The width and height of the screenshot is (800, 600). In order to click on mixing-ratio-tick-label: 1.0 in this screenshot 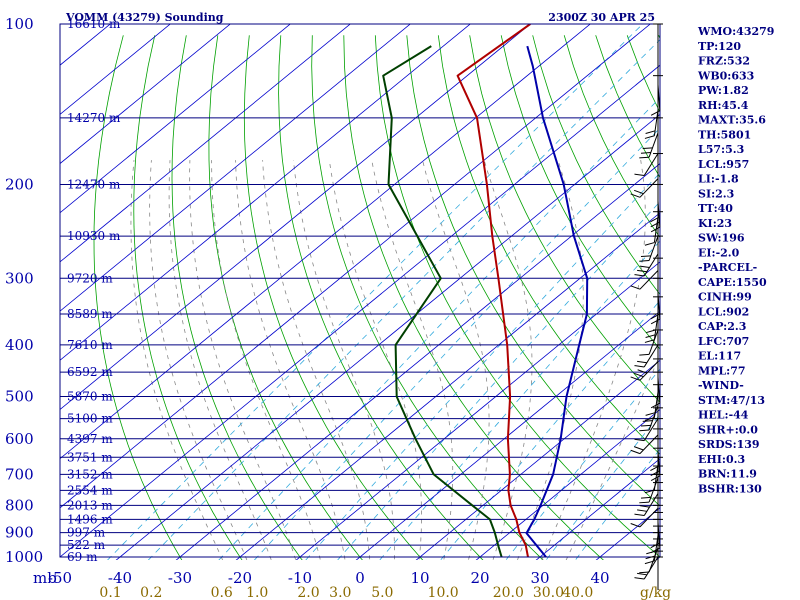, I will do `click(257, 592)`.